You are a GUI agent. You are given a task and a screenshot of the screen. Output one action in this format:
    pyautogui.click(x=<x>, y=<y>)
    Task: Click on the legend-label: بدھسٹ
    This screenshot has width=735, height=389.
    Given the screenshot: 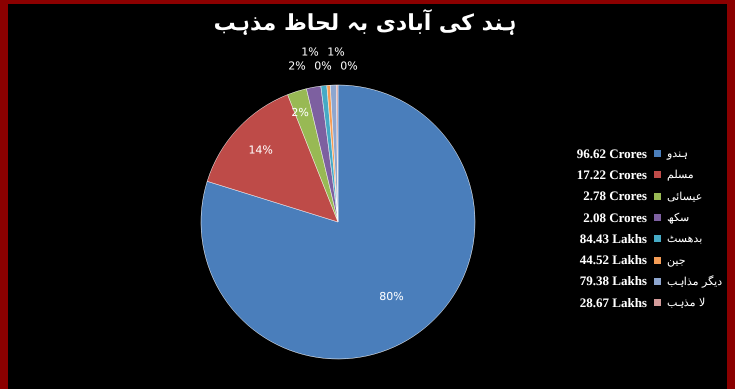 What is the action you would take?
    pyautogui.click(x=684, y=239)
    